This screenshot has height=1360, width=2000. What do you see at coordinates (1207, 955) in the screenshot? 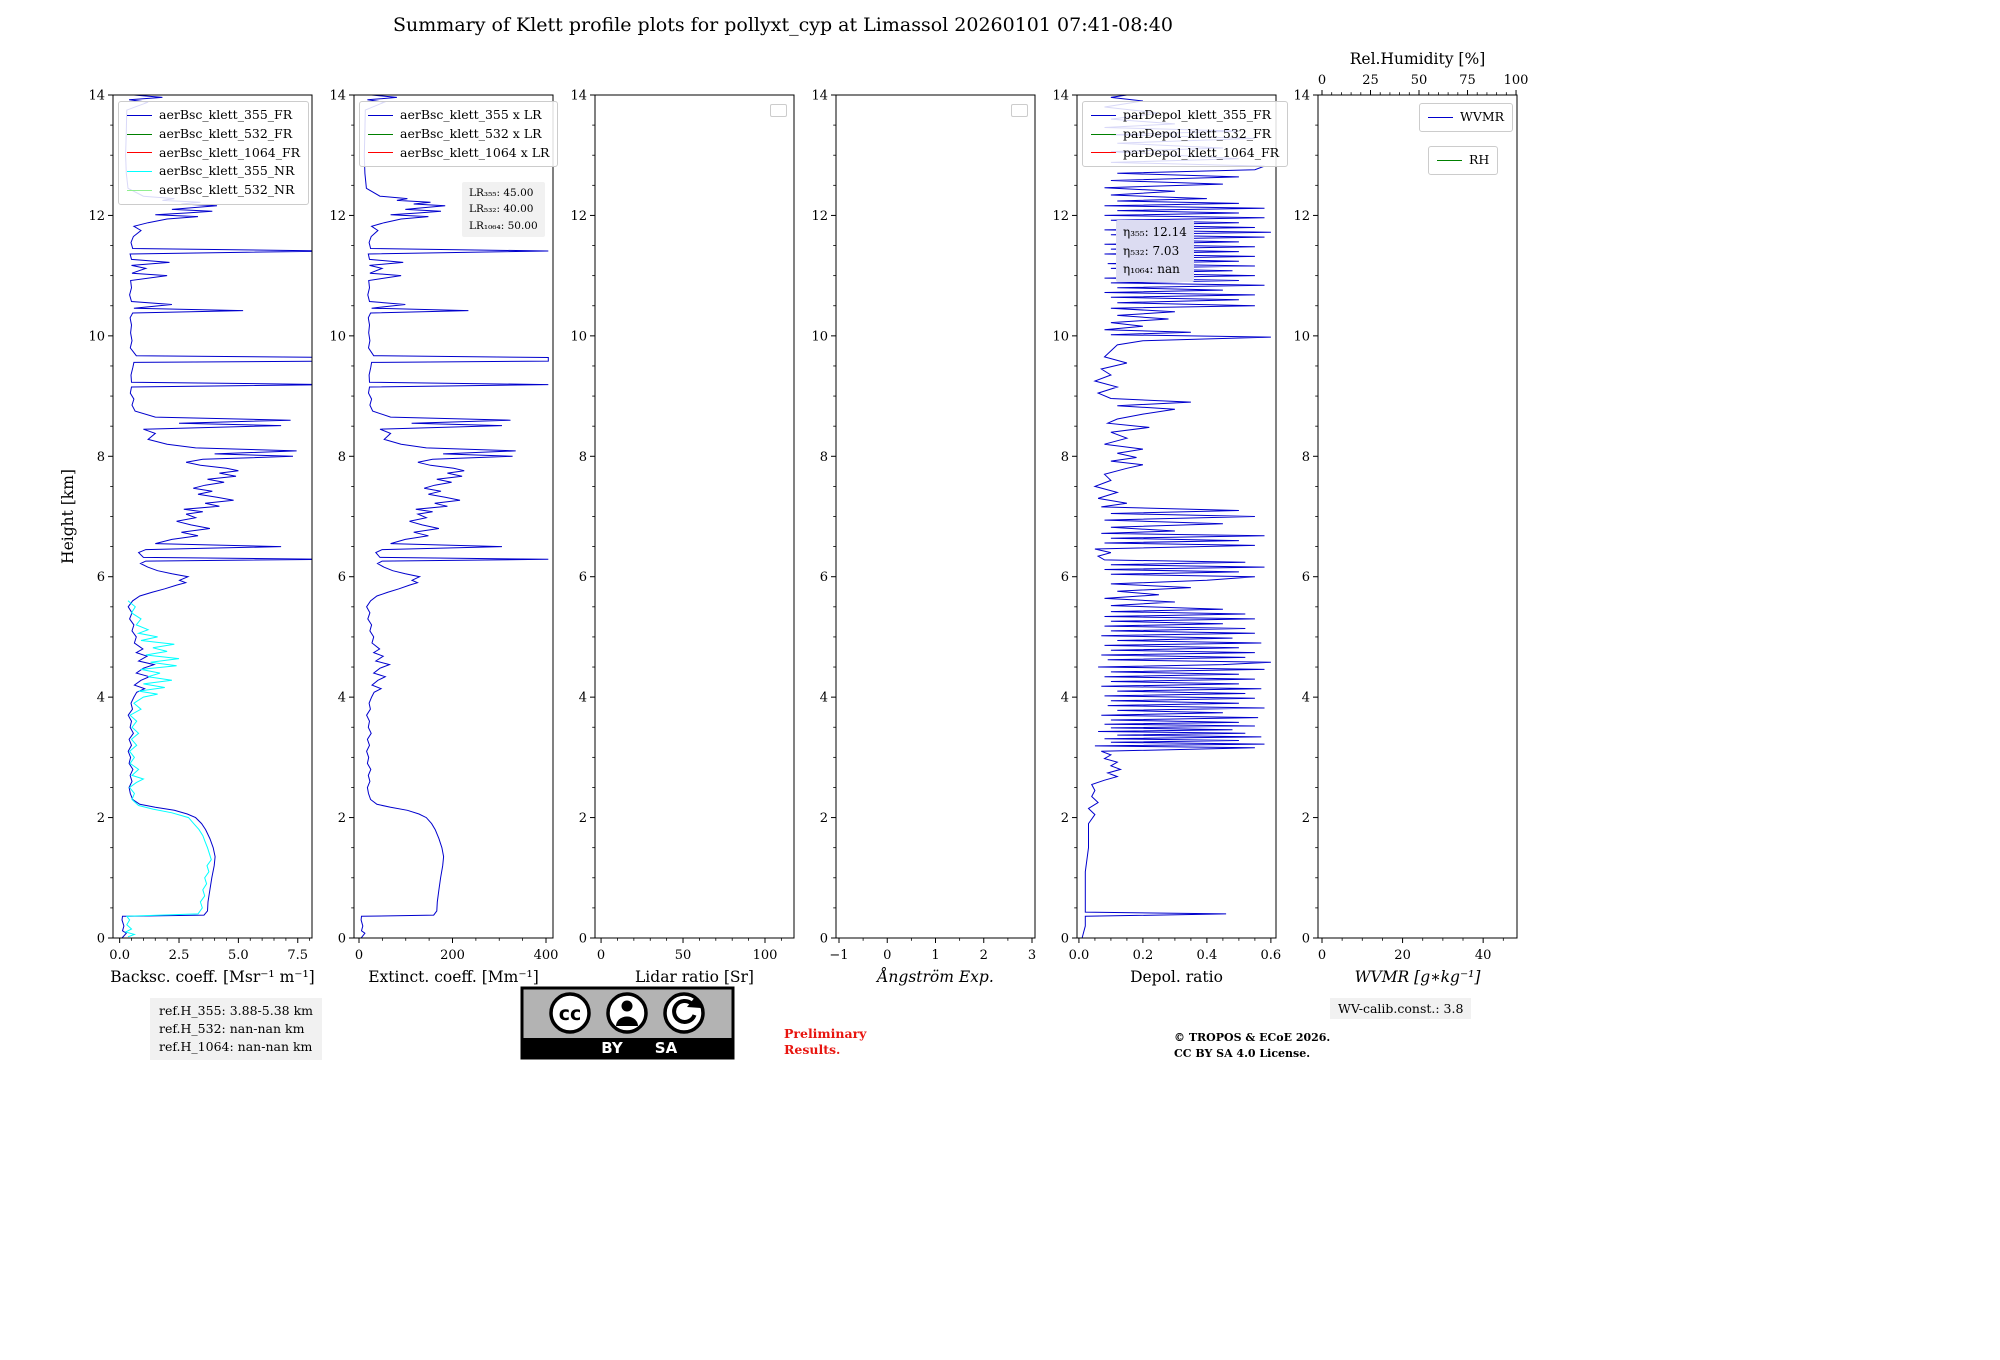
I see `x-tick-label: 0.4` at bounding box center [1207, 955].